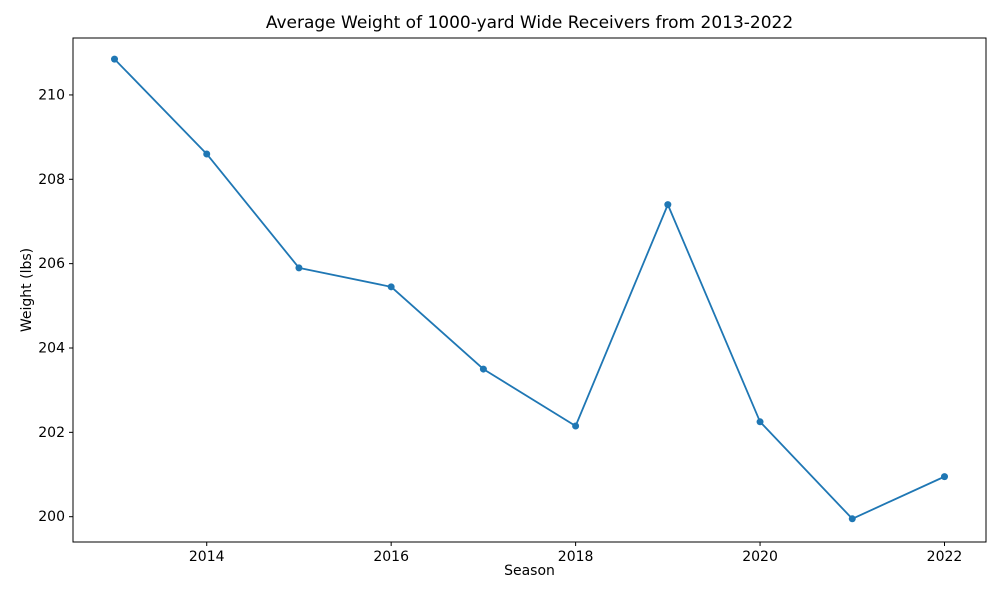 Image resolution: width=1000 pixels, height=600 pixels. What do you see at coordinates (51, 348) in the screenshot?
I see `y-tick-label: 204` at bounding box center [51, 348].